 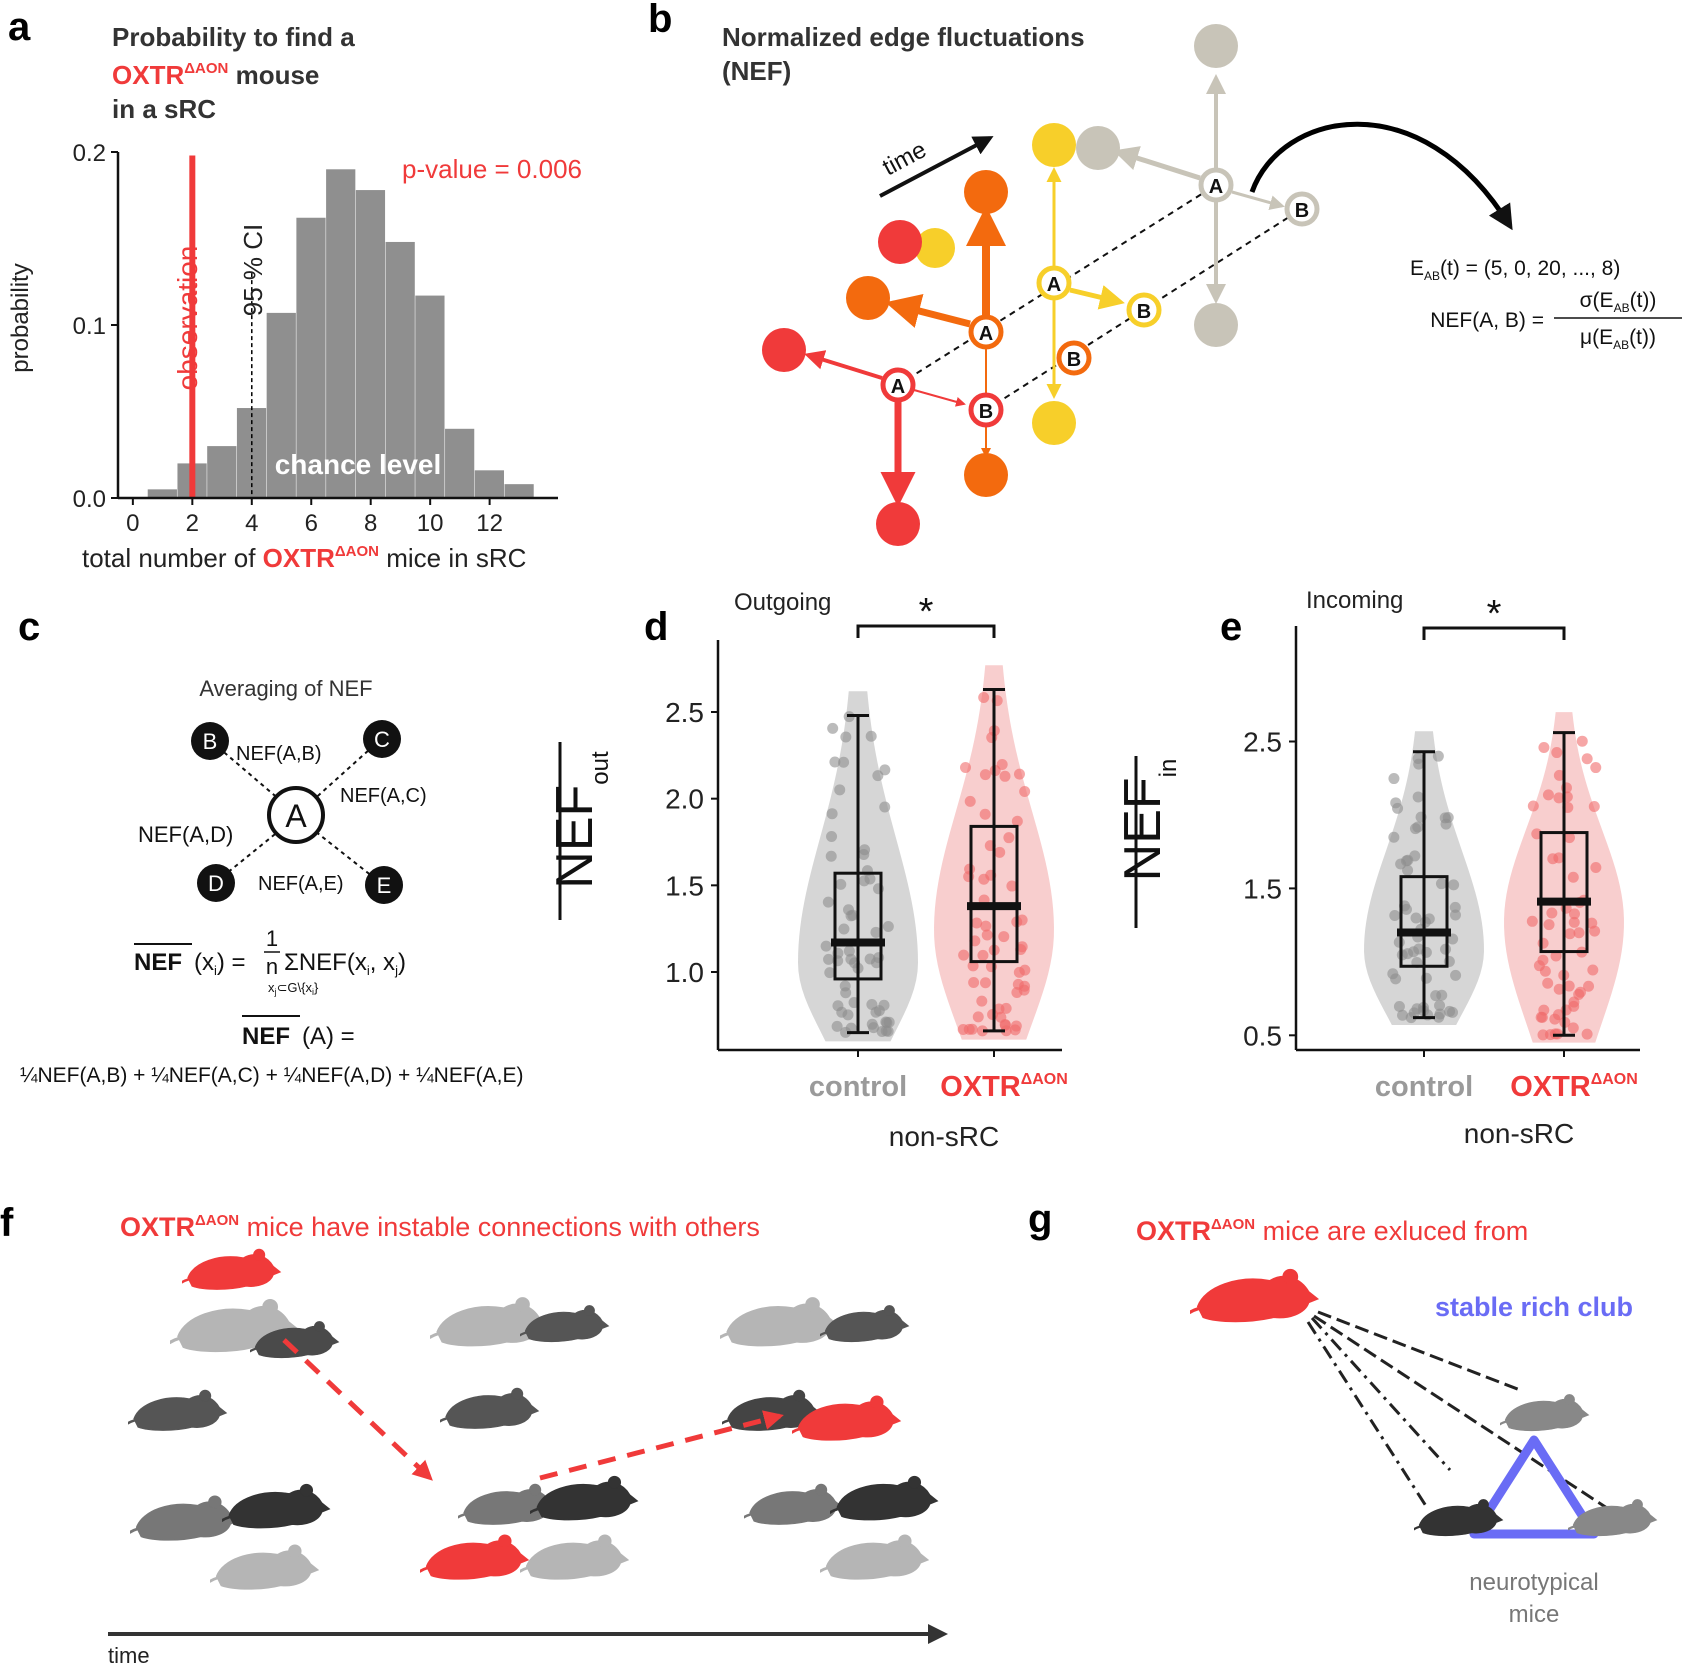 I want to click on mouse-light, so click(x=265, y=1576).